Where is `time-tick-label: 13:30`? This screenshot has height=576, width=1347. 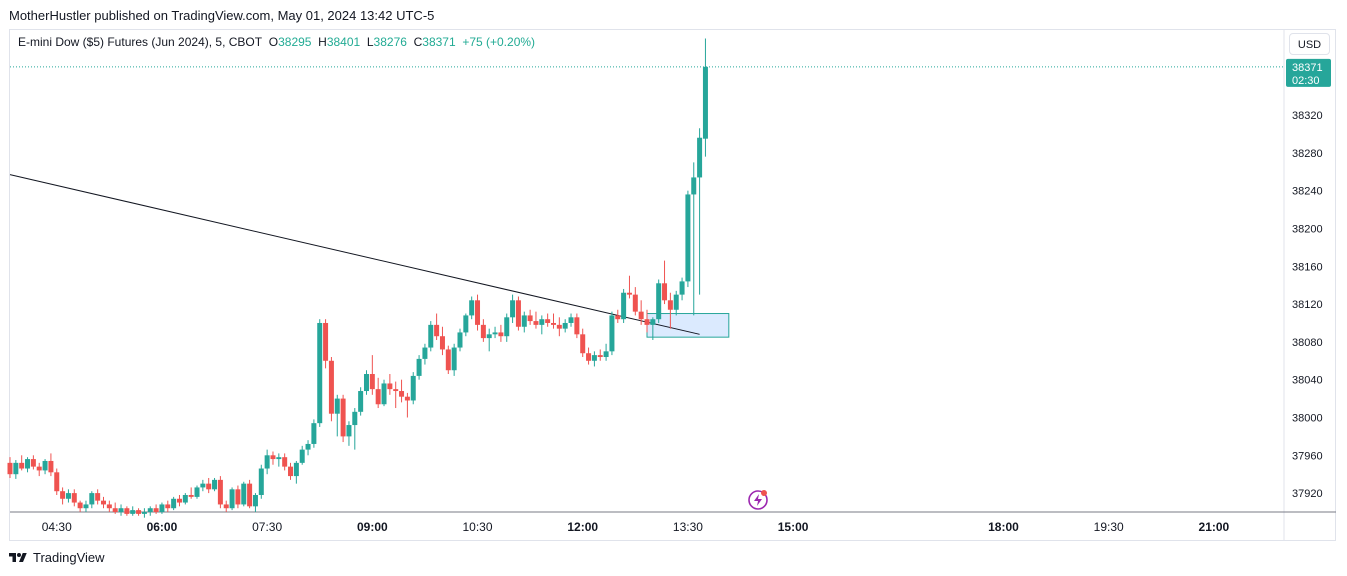 time-tick-label: 13:30 is located at coordinates (688, 527).